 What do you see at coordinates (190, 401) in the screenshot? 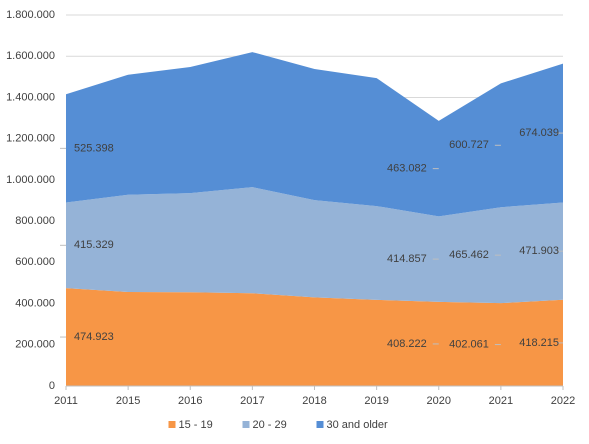
I see `x-tick-label: 2016` at bounding box center [190, 401].